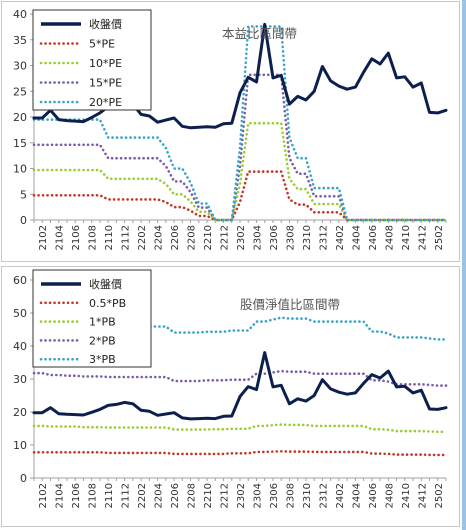  I want to click on y-tick-label: 35, so click(20, 40).